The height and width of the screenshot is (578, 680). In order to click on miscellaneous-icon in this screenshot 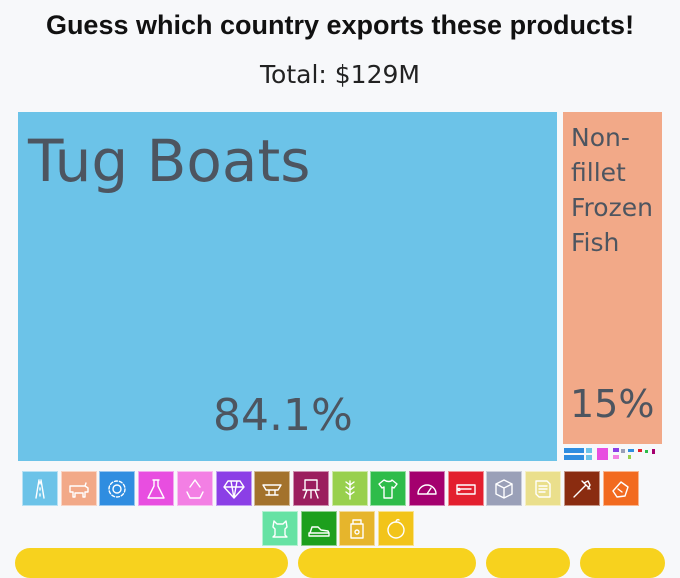, I will do `click(427, 488)`.